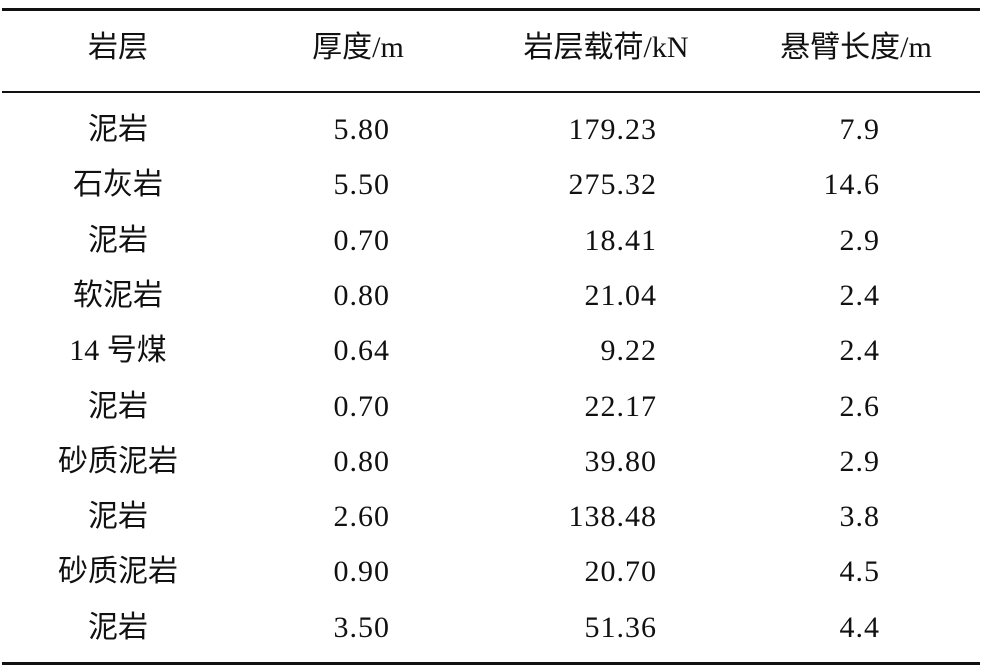 The image size is (992, 672). What do you see at coordinates (358, 47) in the screenshot?
I see `header-cell: 厚度/m` at bounding box center [358, 47].